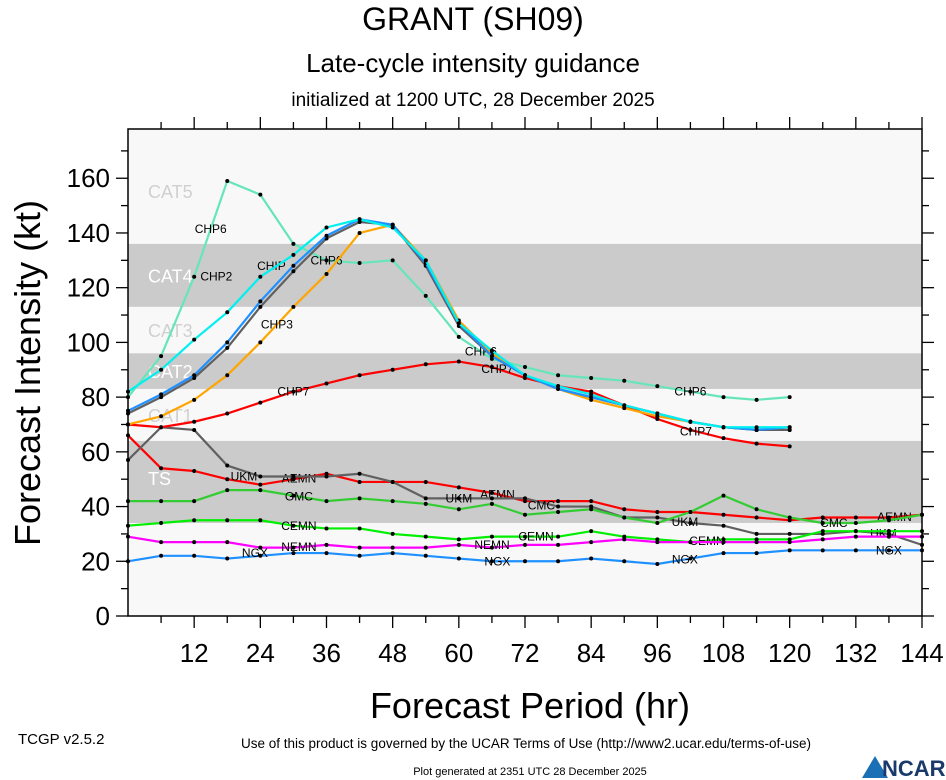 This screenshot has height=780, width=946. What do you see at coordinates (789, 653) in the screenshot?
I see `x-tick-label: 120` at bounding box center [789, 653].